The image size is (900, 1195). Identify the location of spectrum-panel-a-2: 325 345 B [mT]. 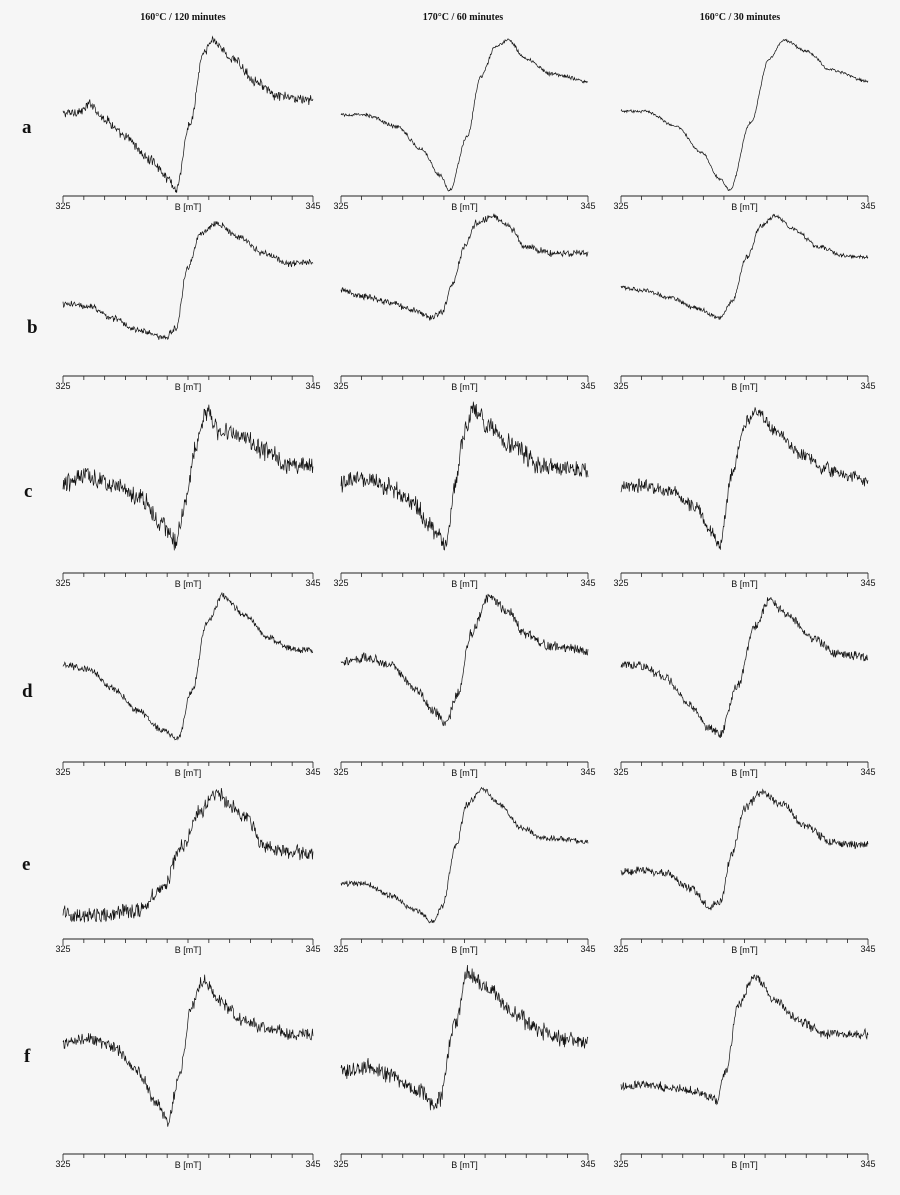
(464, 125).